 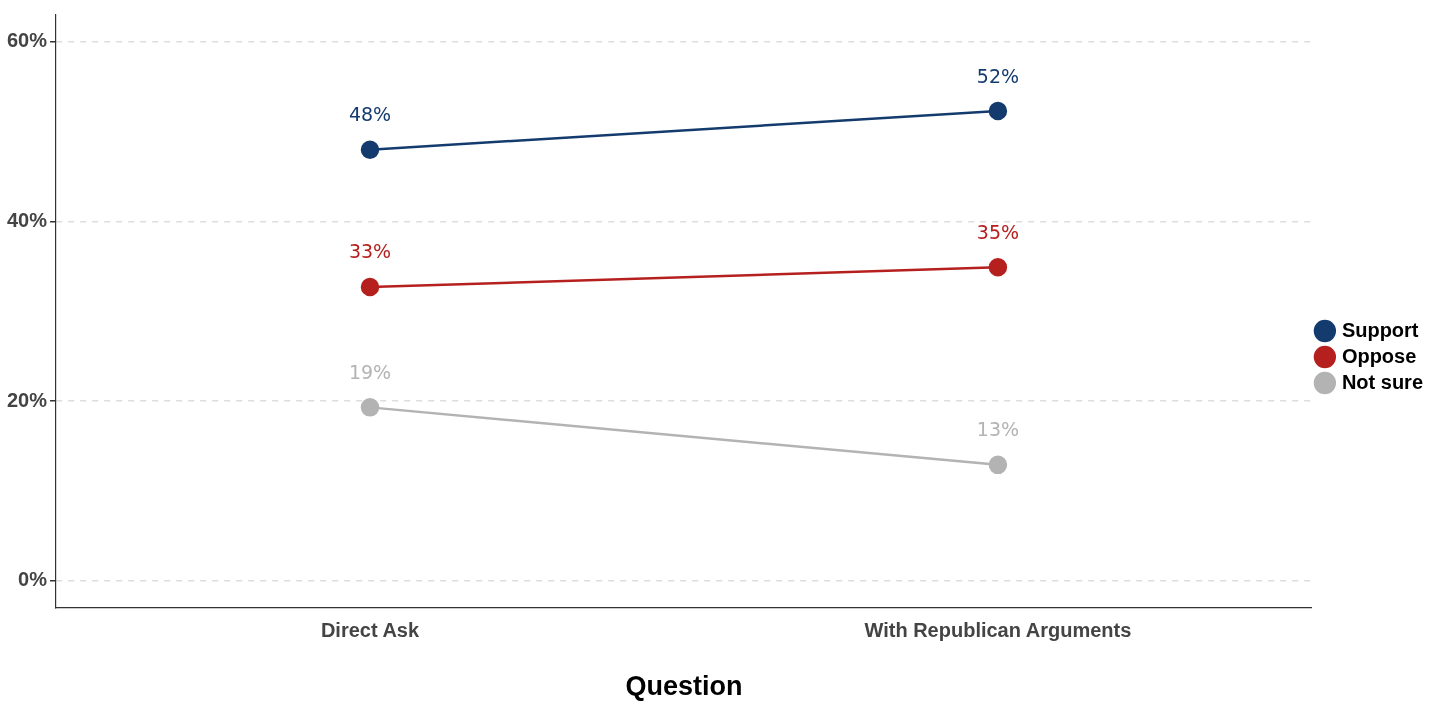 What do you see at coordinates (1380, 329) in the screenshot?
I see `legend-label: Support` at bounding box center [1380, 329].